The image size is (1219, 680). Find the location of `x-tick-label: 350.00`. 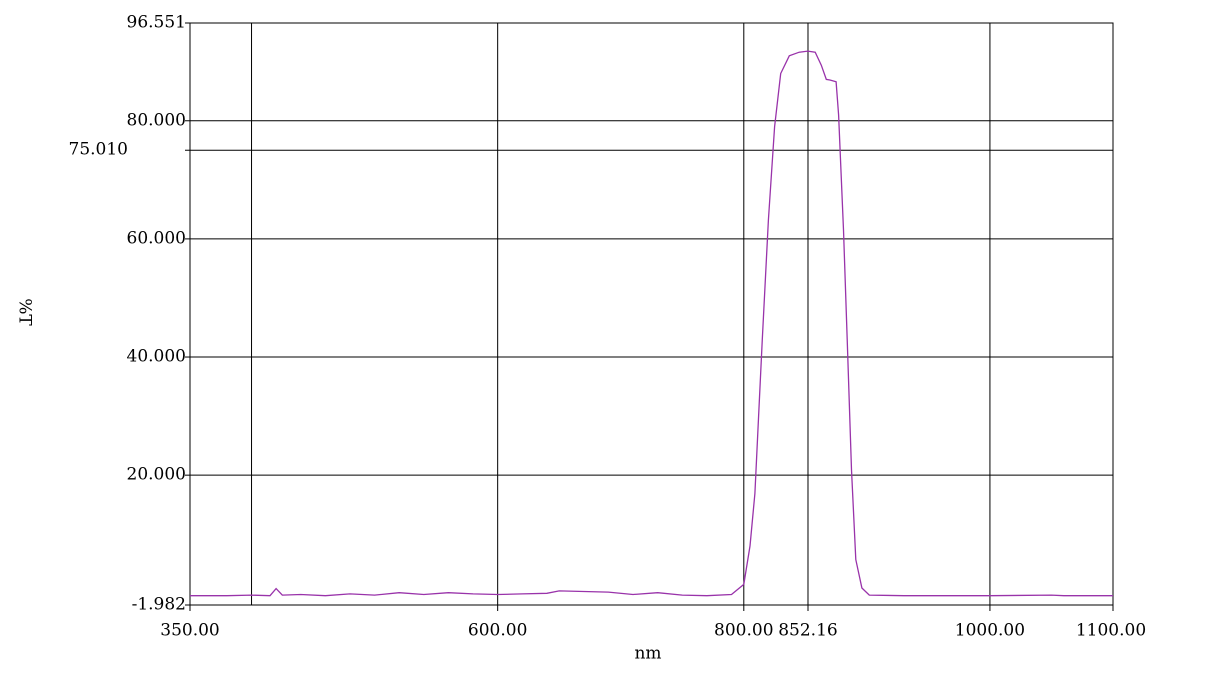

x-tick-label: 350.00 is located at coordinates (189, 631).